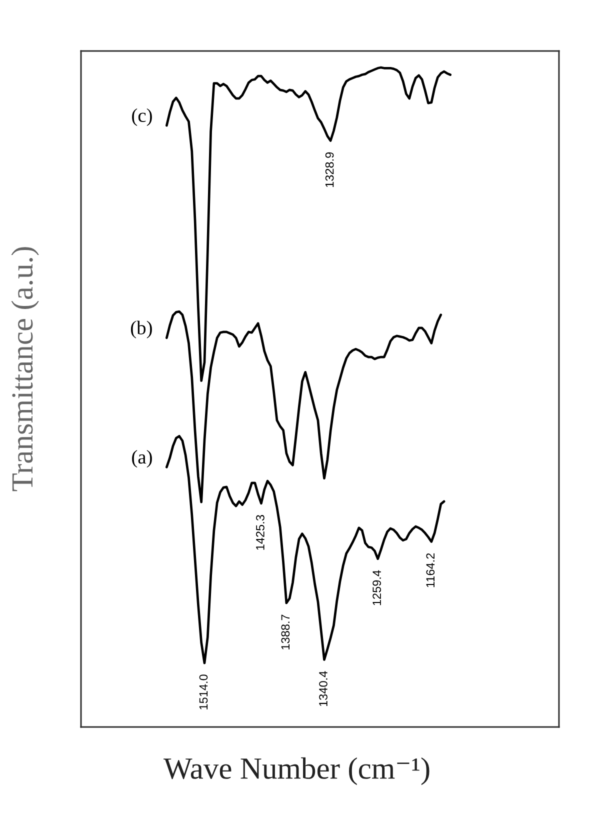  What do you see at coordinates (430, 570) in the screenshot?
I see `annotation: 1164.2` at bounding box center [430, 570].